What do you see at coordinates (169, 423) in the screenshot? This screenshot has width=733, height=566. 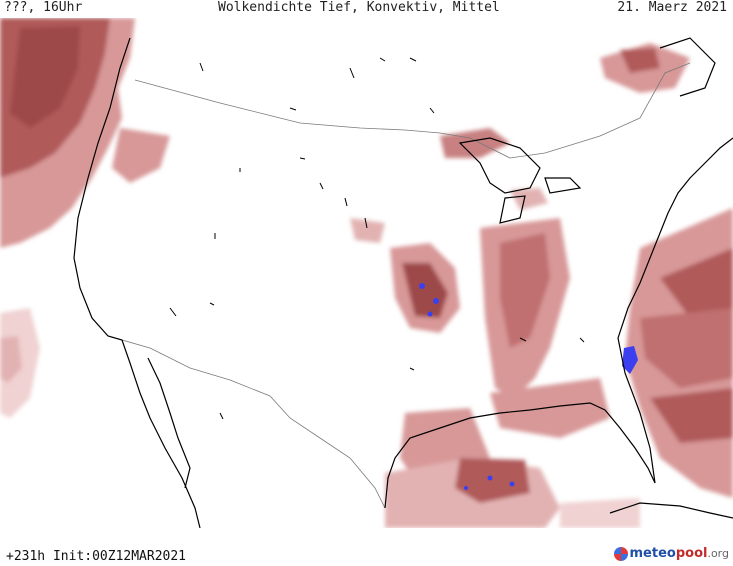 I see `coast-baja` at bounding box center [169, 423].